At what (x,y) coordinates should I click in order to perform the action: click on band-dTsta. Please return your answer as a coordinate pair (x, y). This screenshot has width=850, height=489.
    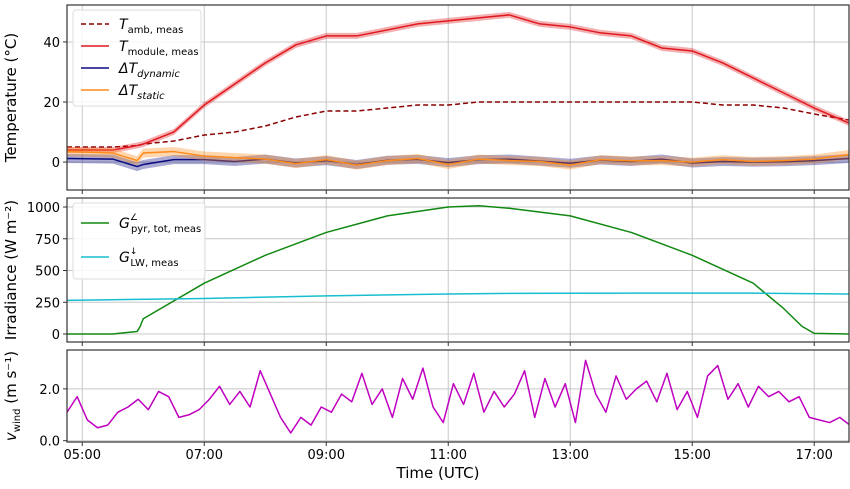
    Looking at the image, I should click on (458, 158).